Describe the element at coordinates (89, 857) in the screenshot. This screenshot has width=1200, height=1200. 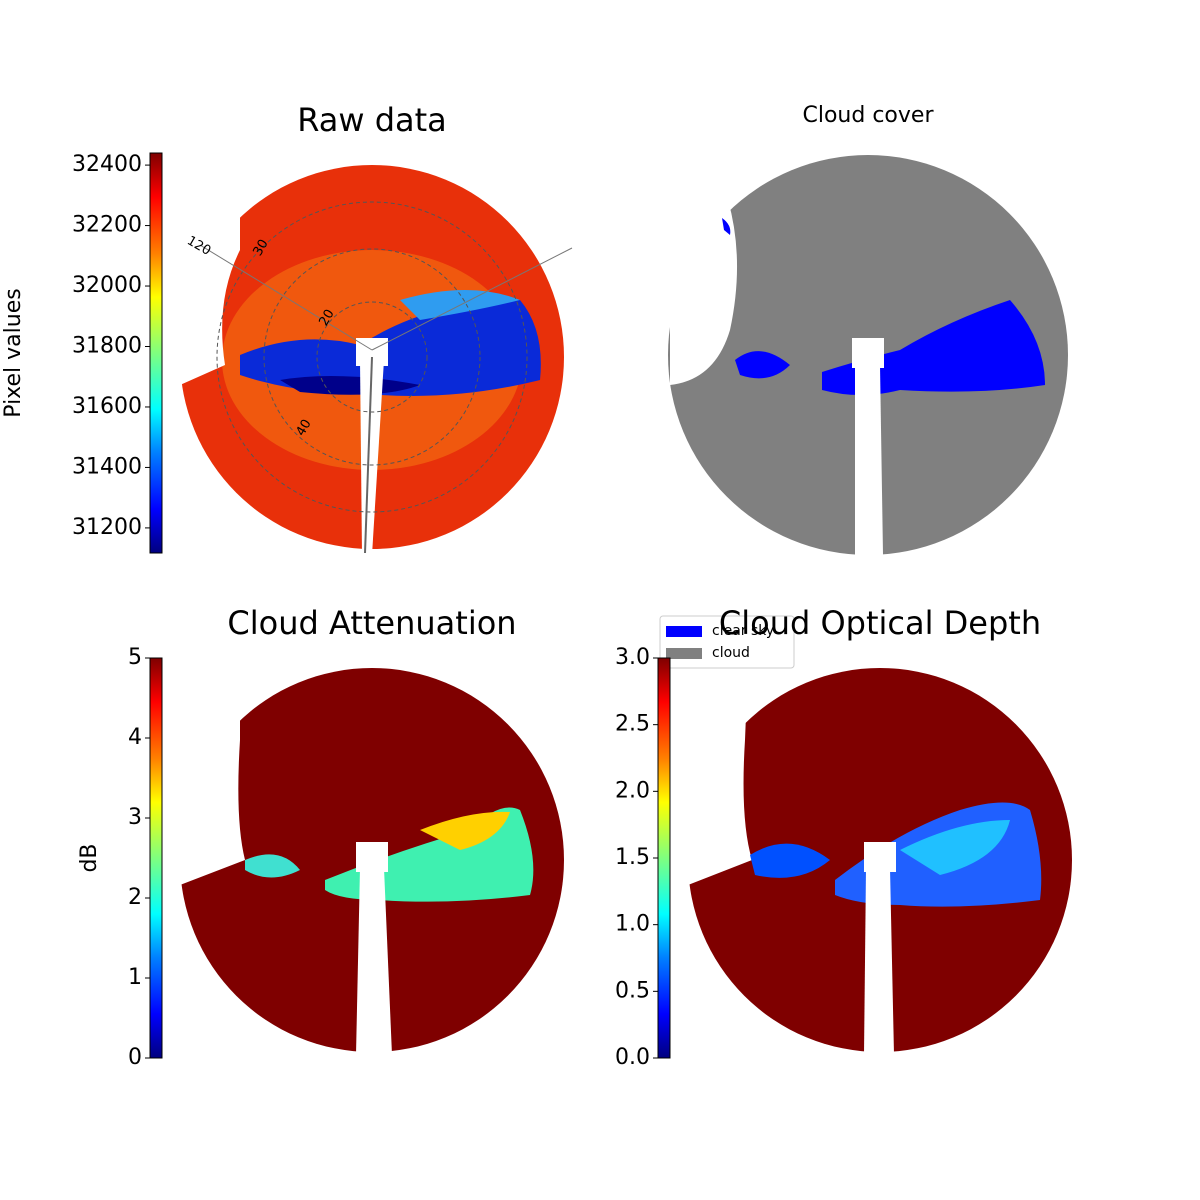
I see `colorbar-label: dB` at that location.